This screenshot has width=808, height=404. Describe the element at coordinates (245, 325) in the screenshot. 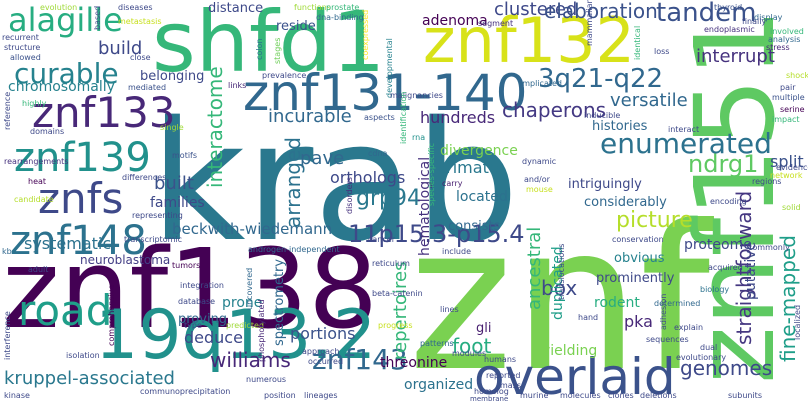

I see `word-predicted: predicted` at that location.